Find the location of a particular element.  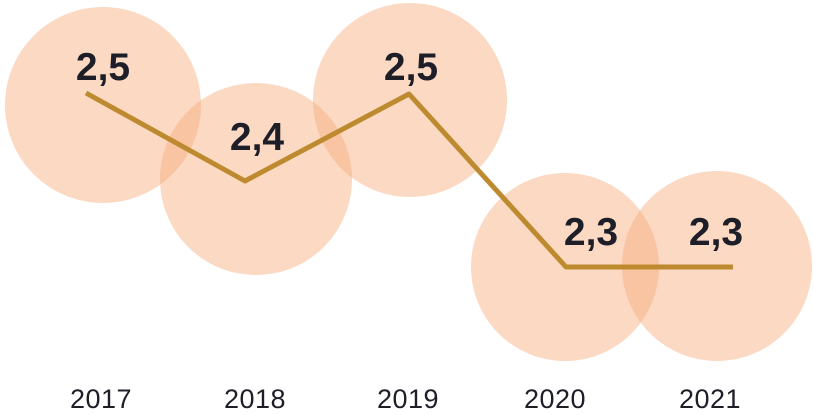

x-tick-2017: 2017 is located at coordinates (101, 399).